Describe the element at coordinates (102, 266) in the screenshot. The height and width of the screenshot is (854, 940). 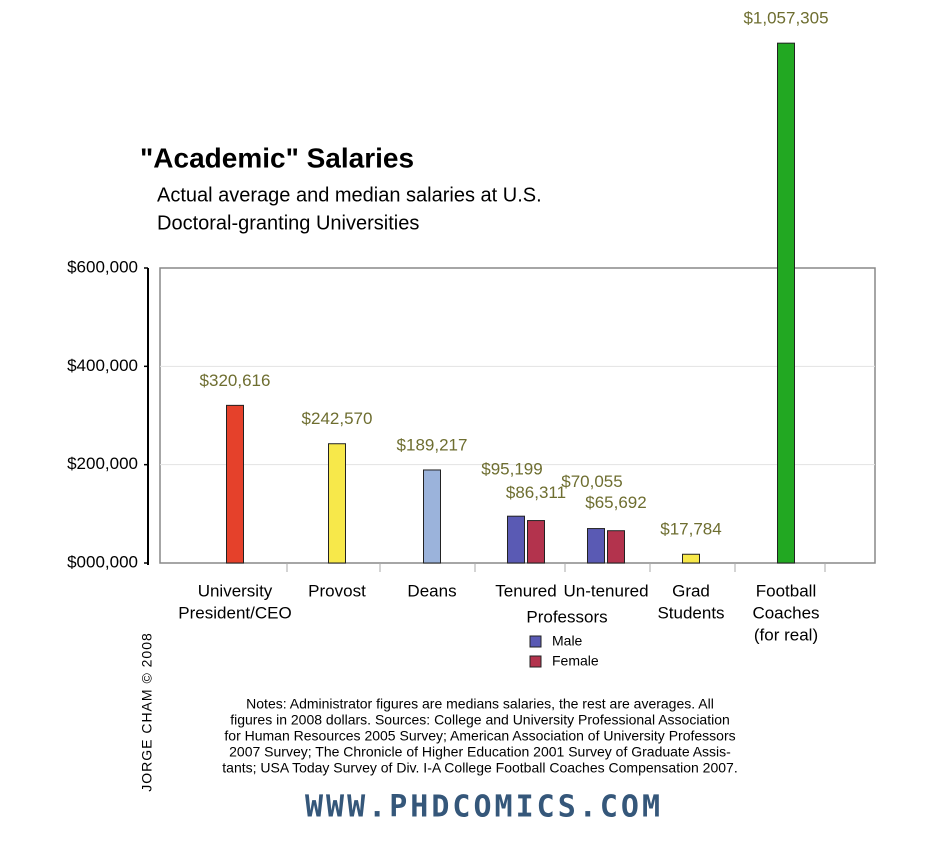
I see `y-tick-label: $600,000` at that location.